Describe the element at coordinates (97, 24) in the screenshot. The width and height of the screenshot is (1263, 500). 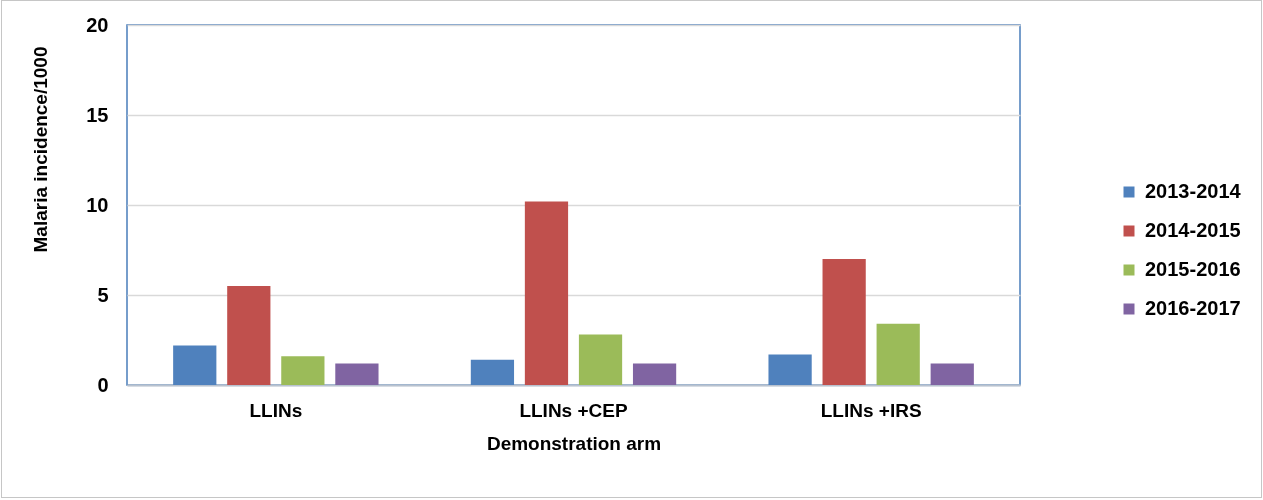
I see `y-tick-label: 20` at that location.